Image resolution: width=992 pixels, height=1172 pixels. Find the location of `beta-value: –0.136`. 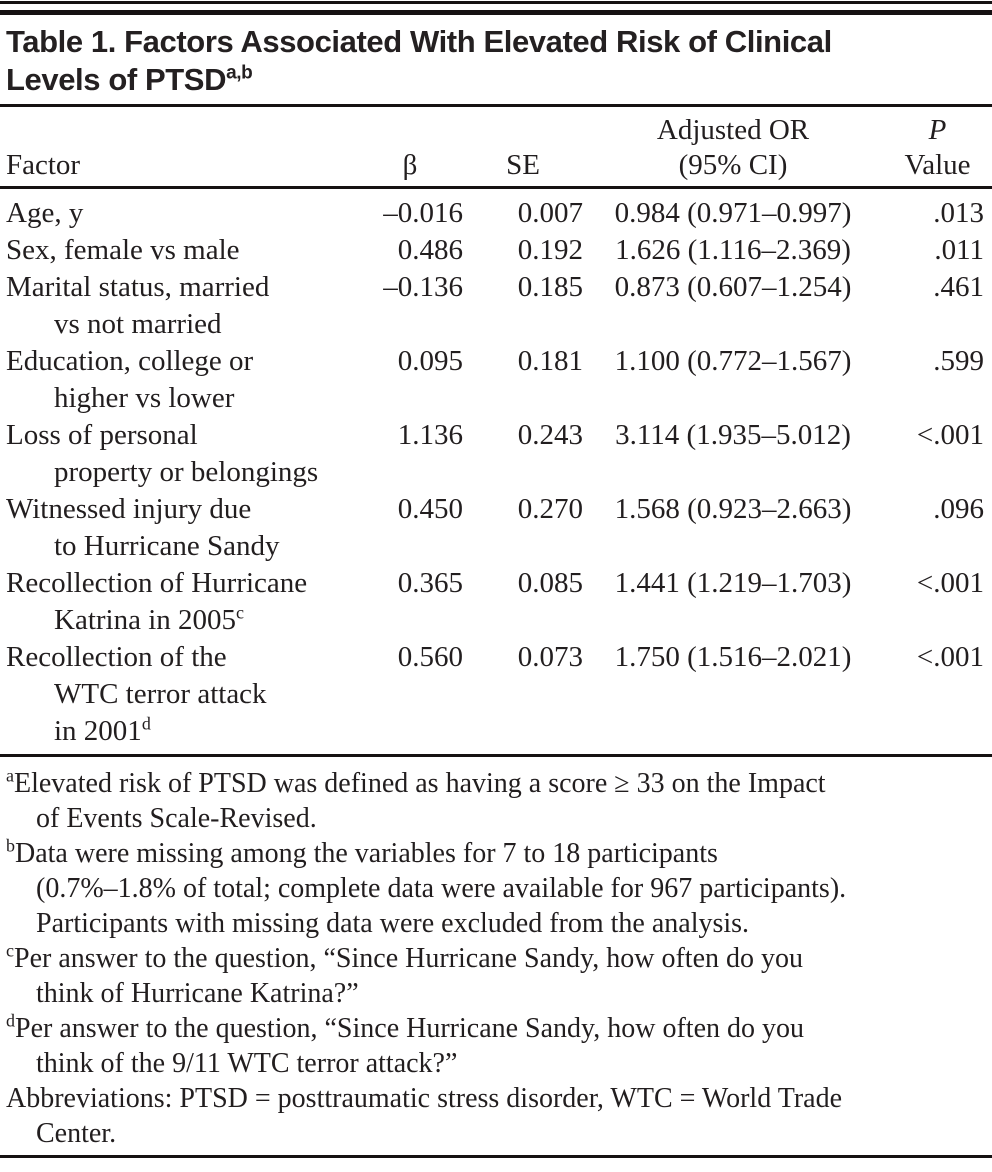

beta-value: –0.136 is located at coordinates (423, 287).